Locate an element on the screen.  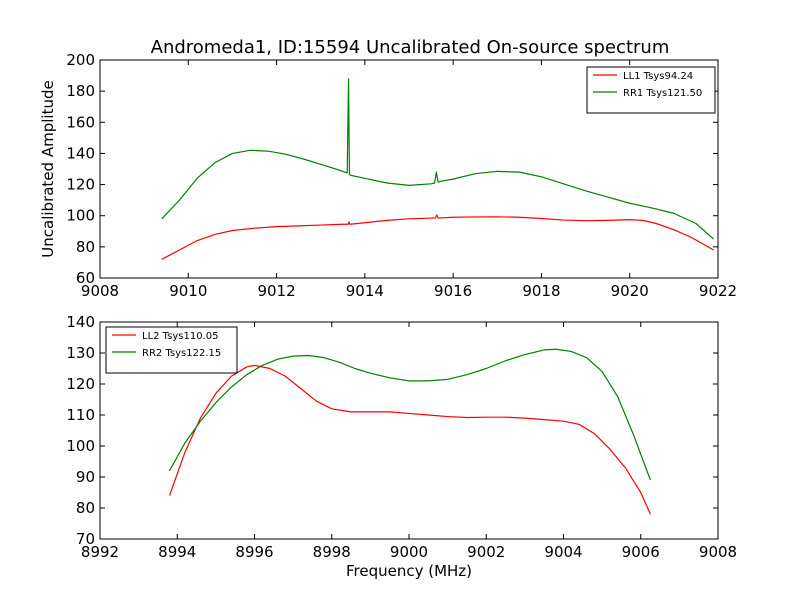
y-tick-label: 60 is located at coordinates (85, 278).